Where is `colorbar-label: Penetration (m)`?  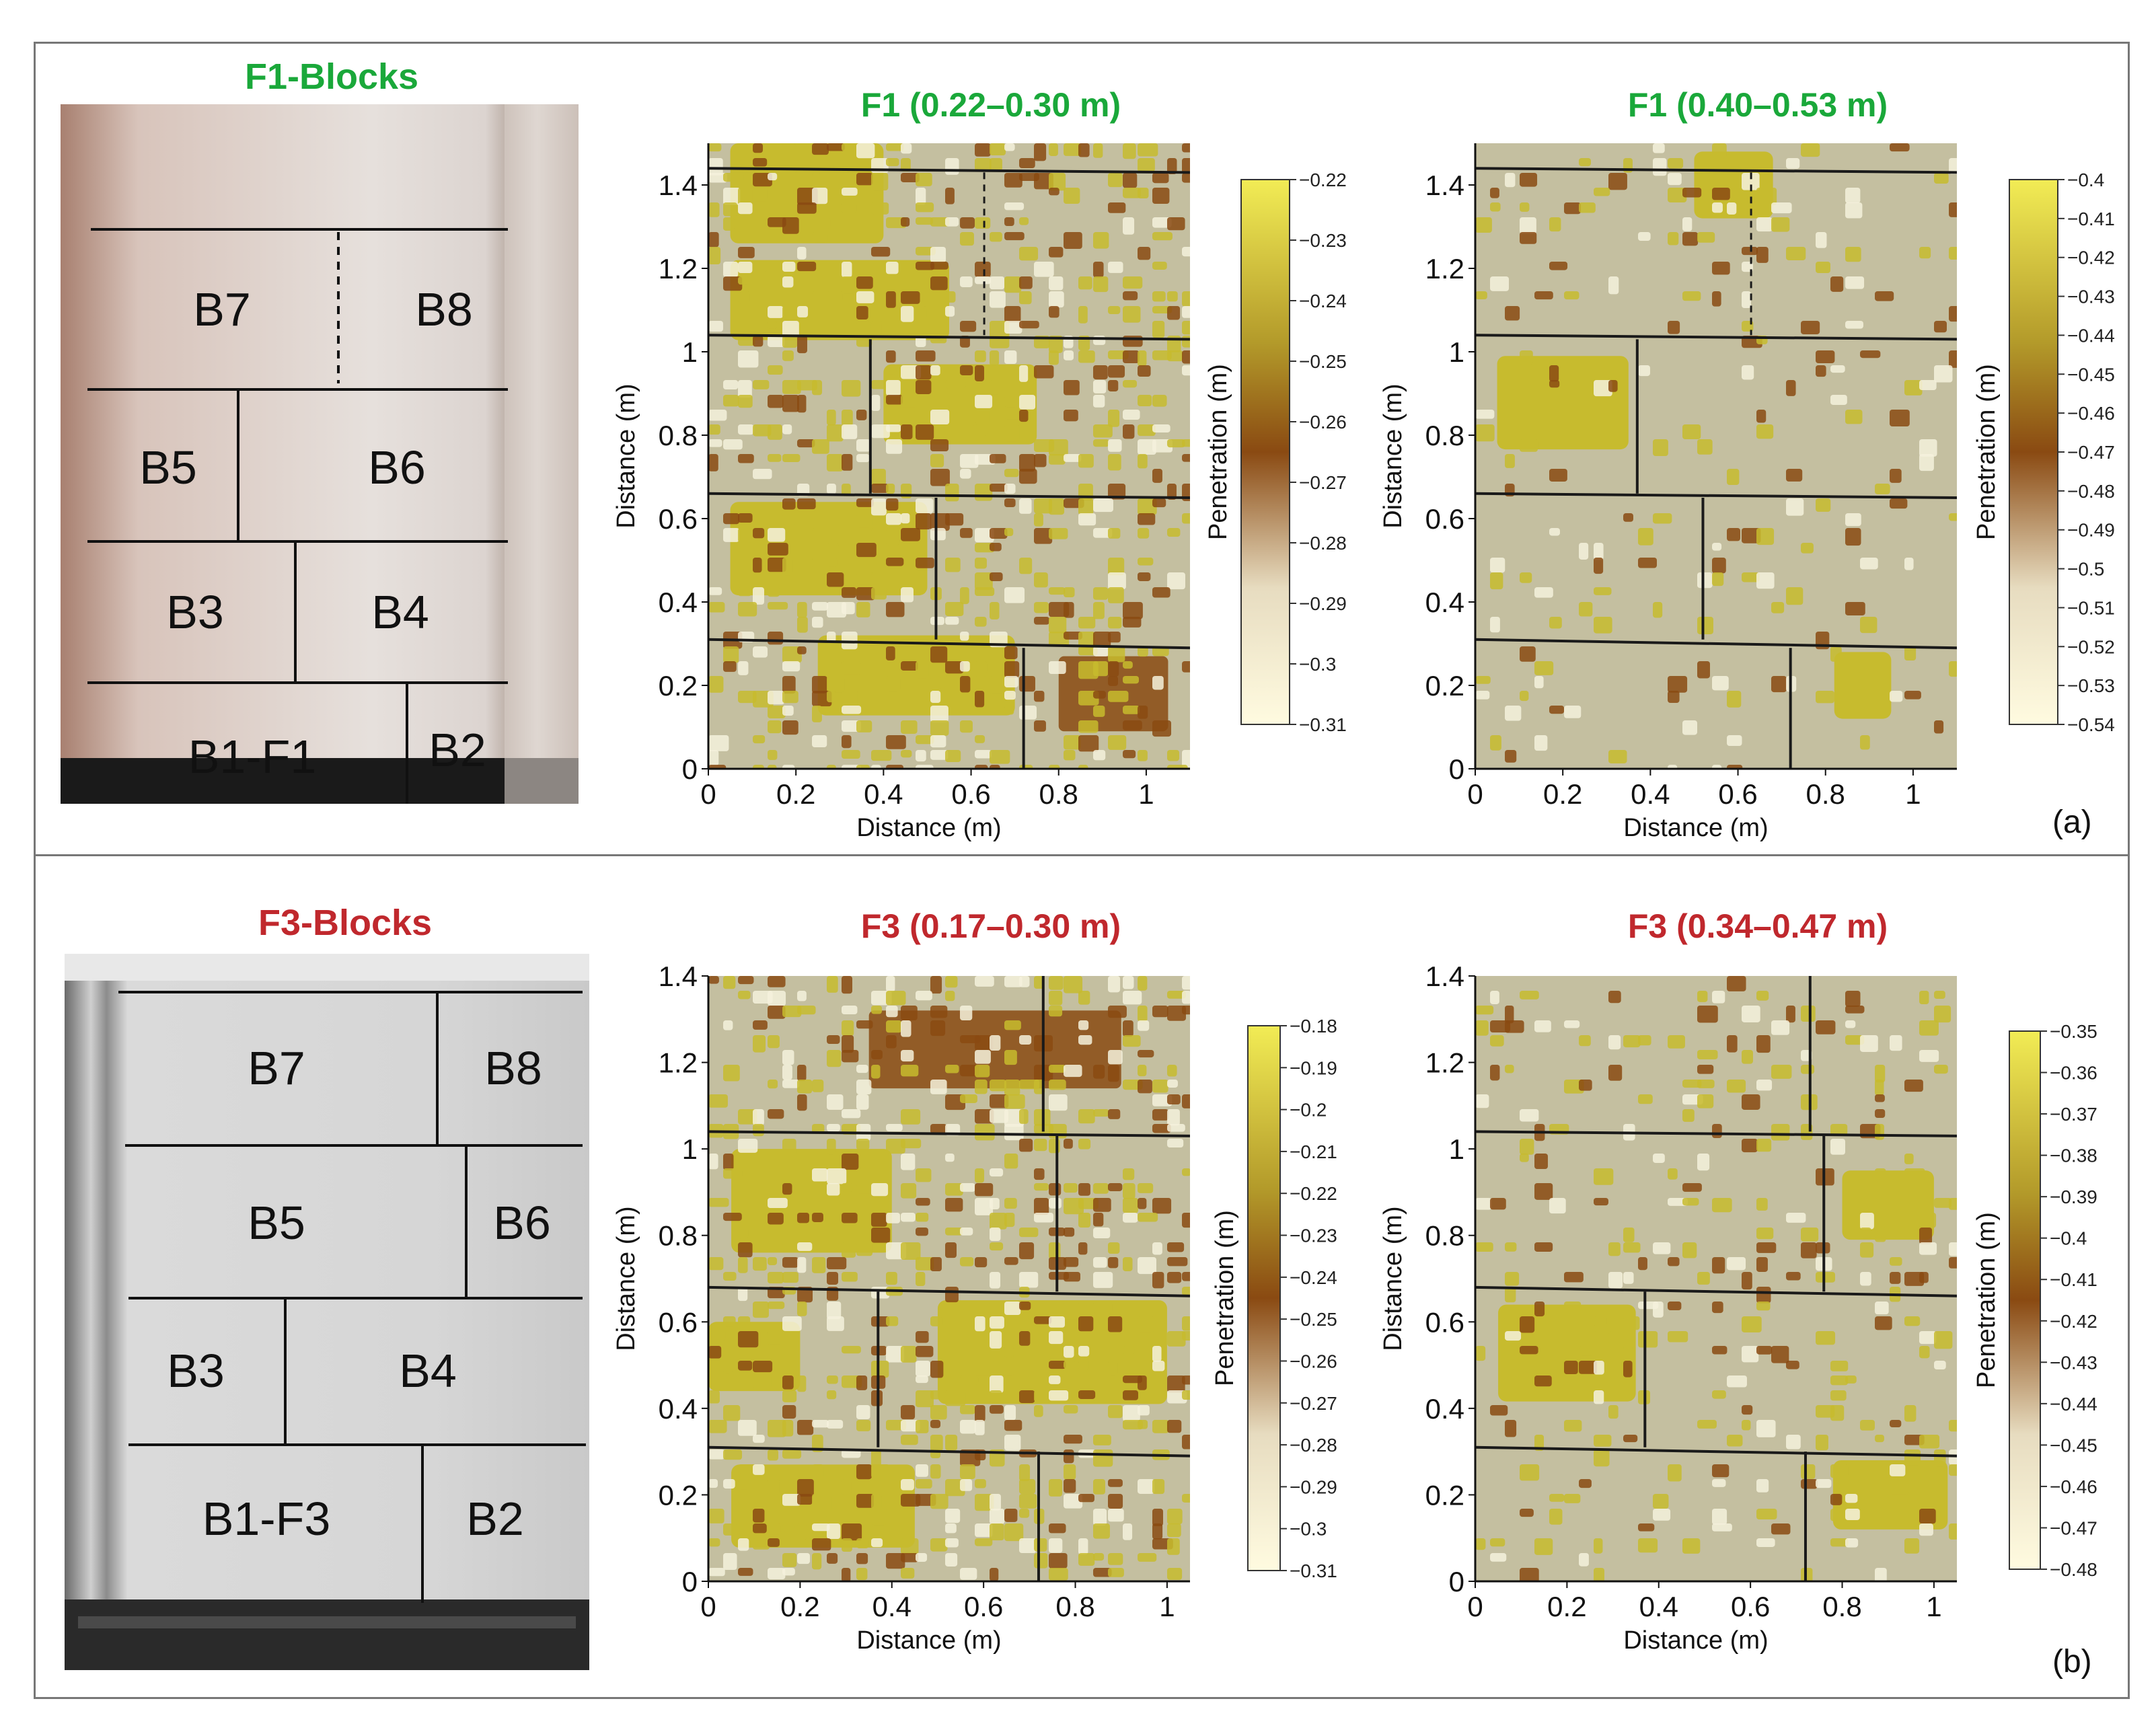 colorbar-label: Penetration (m) is located at coordinates (1225, 1298).